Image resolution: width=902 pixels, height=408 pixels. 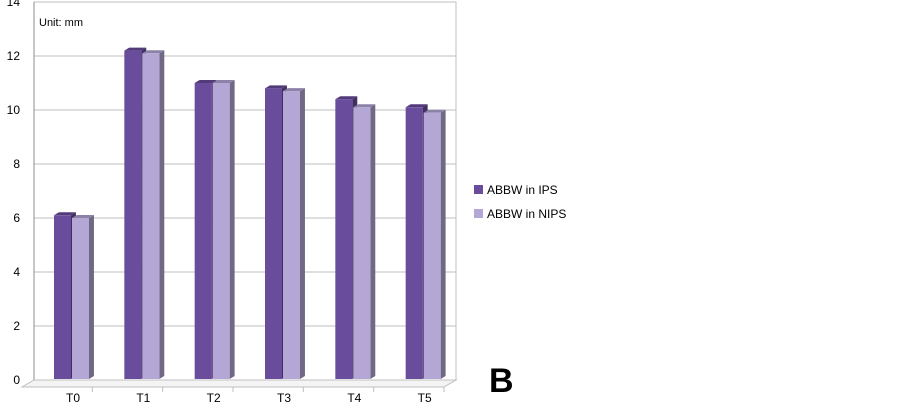 I want to click on x-tick-label: T2, so click(x=214, y=398).